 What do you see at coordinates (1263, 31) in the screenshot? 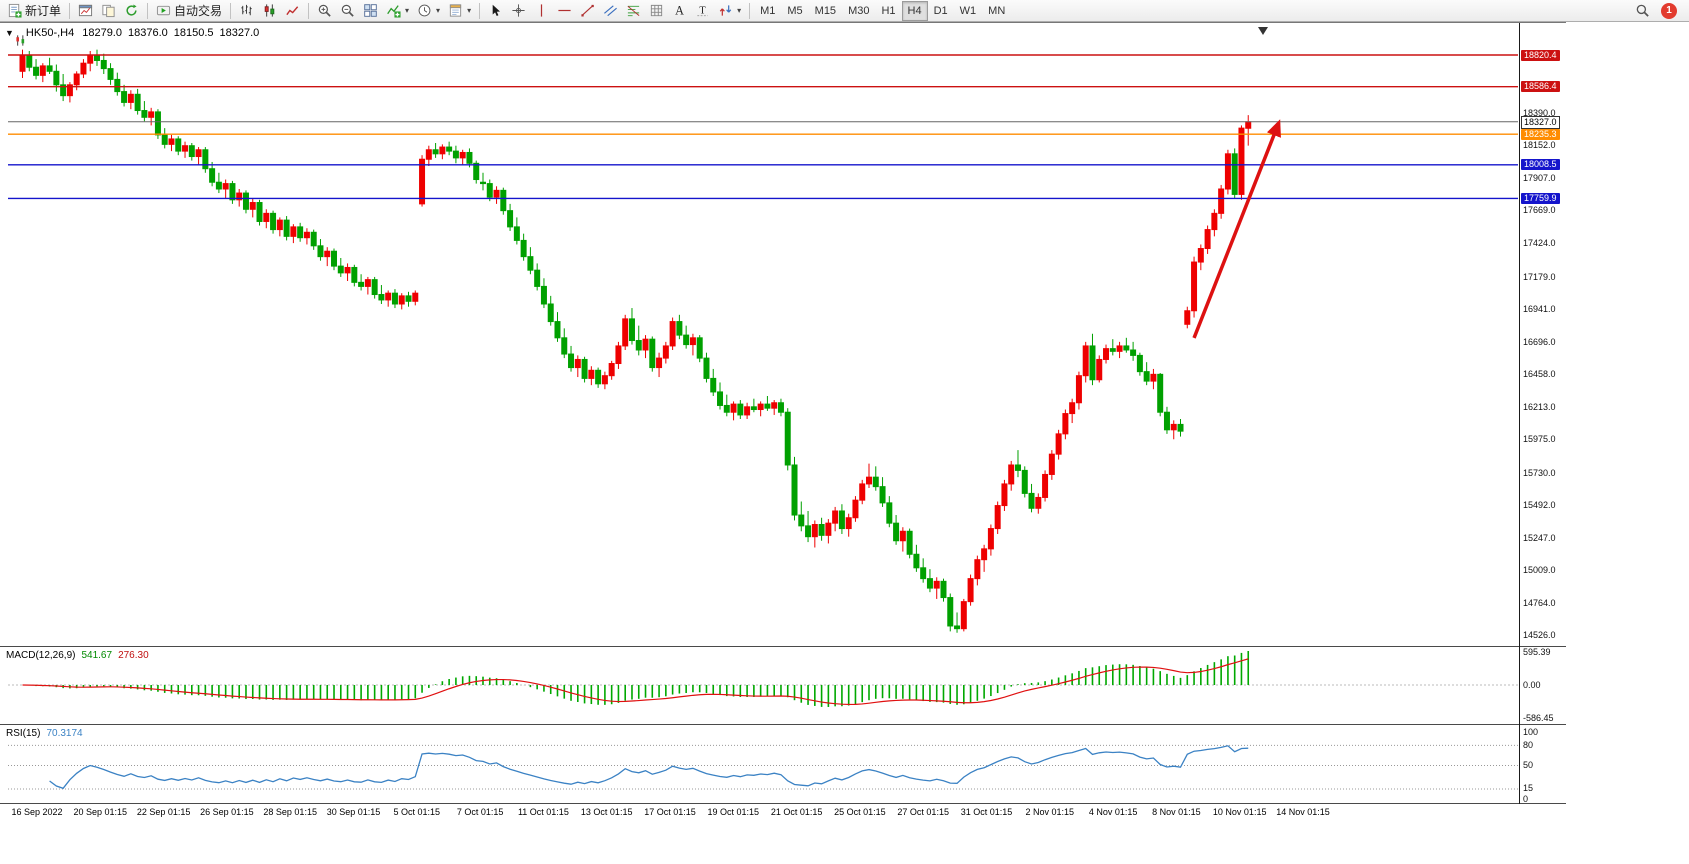
I see `chart-shift-marker-icon` at bounding box center [1263, 31].